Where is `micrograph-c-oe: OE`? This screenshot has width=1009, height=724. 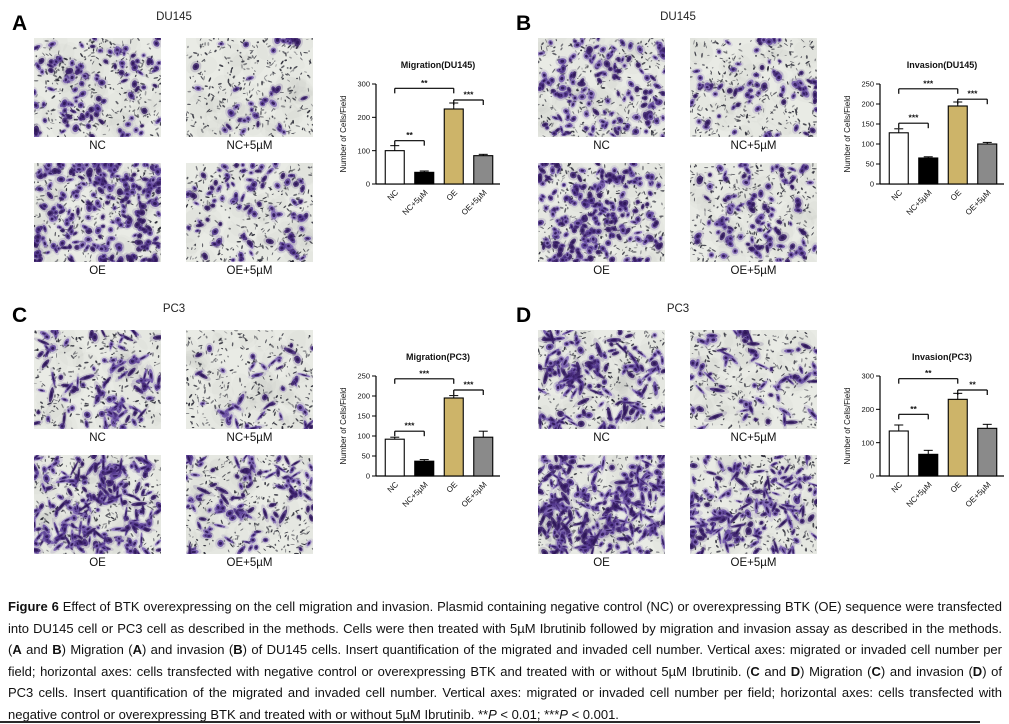 micrograph-c-oe: OE is located at coordinates (97, 512).